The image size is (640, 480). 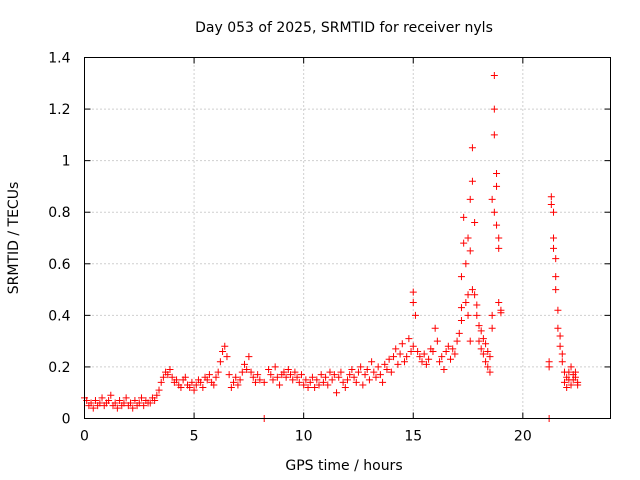 I want to click on y-axis-label: SRMTID / TECUs, so click(x=14, y=238).